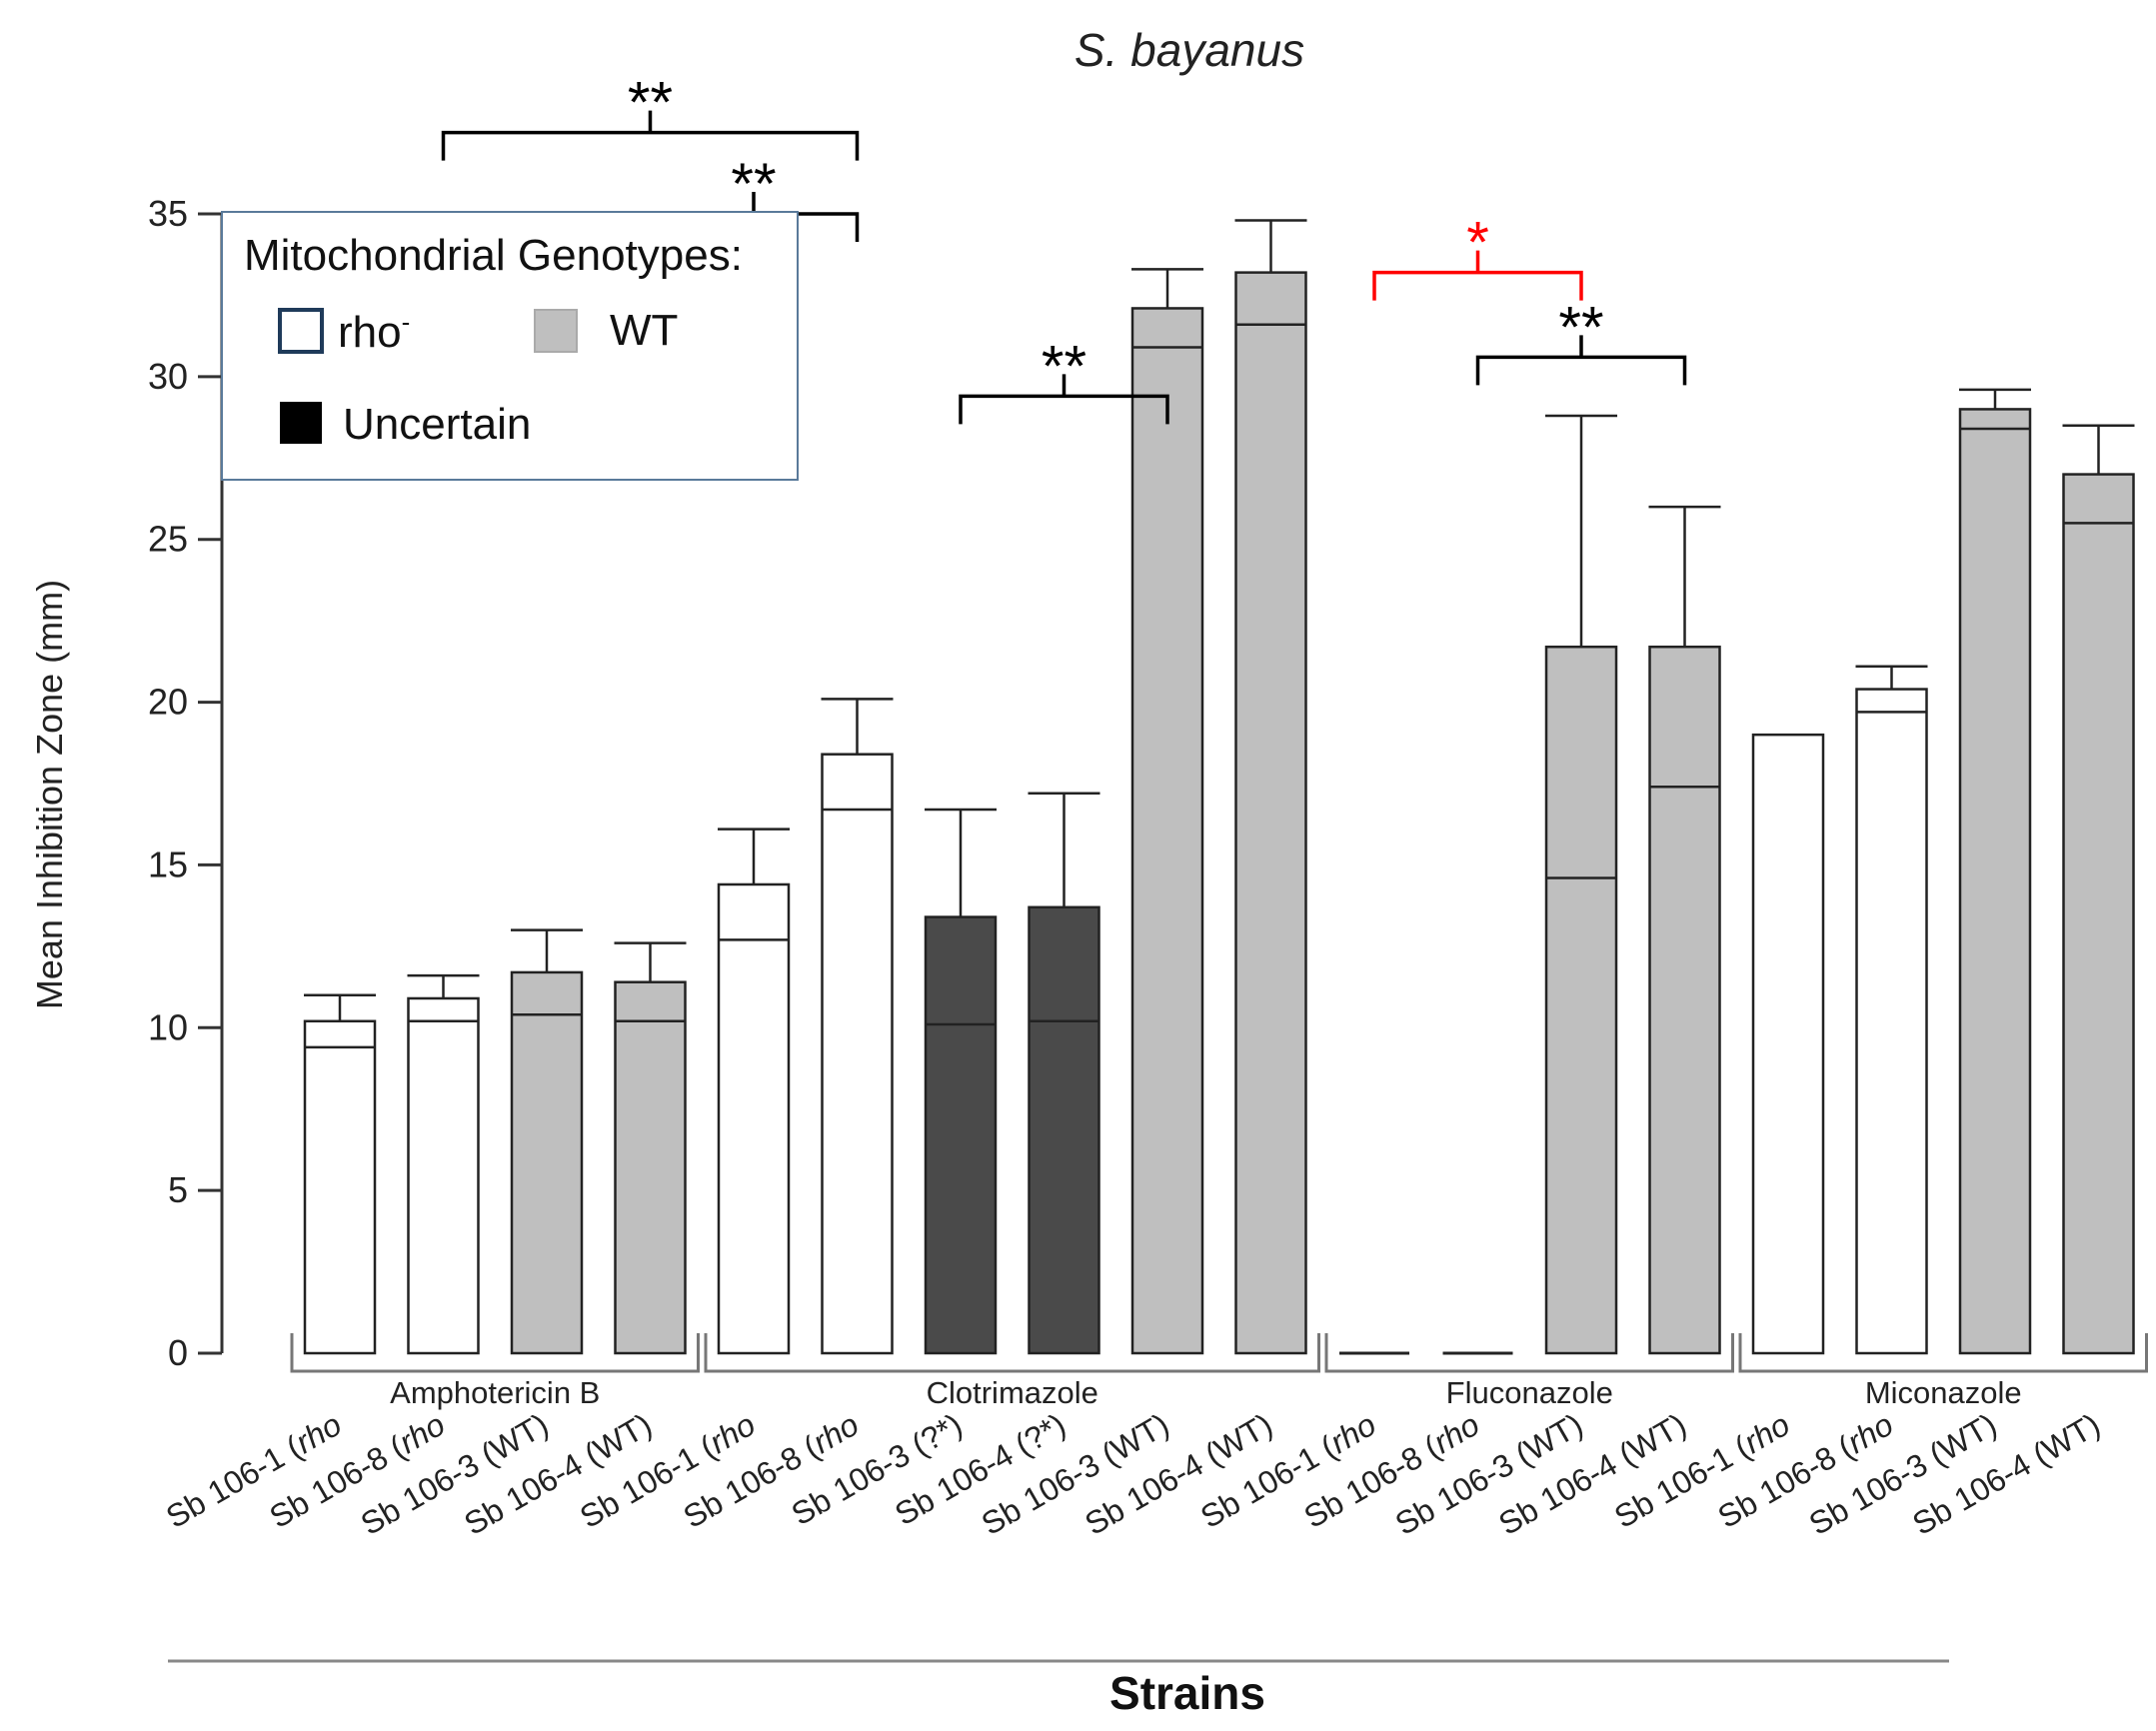  Describe the element at coordinates (1943, 1392) in the screenshot. I see `group-label: Miconazole` at that location.